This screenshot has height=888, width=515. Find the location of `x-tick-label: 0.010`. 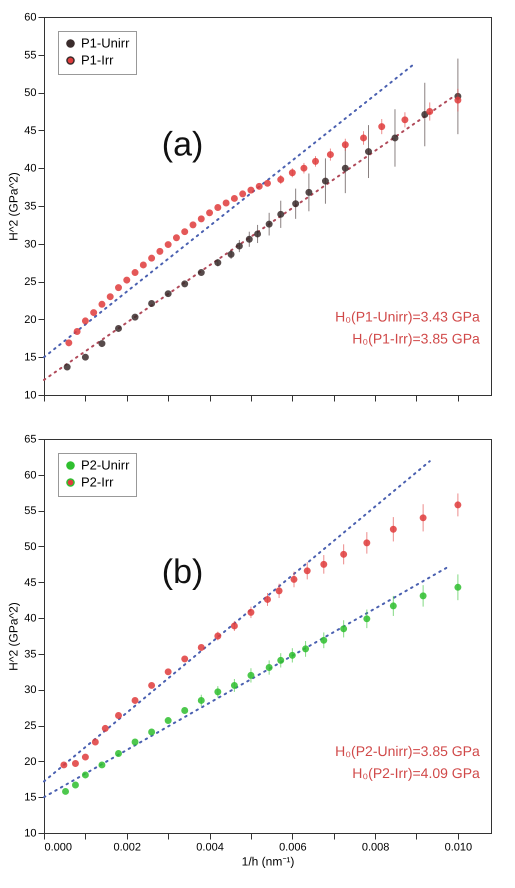

x-tick-label: 0.010 is located at coordinates (458, 848).